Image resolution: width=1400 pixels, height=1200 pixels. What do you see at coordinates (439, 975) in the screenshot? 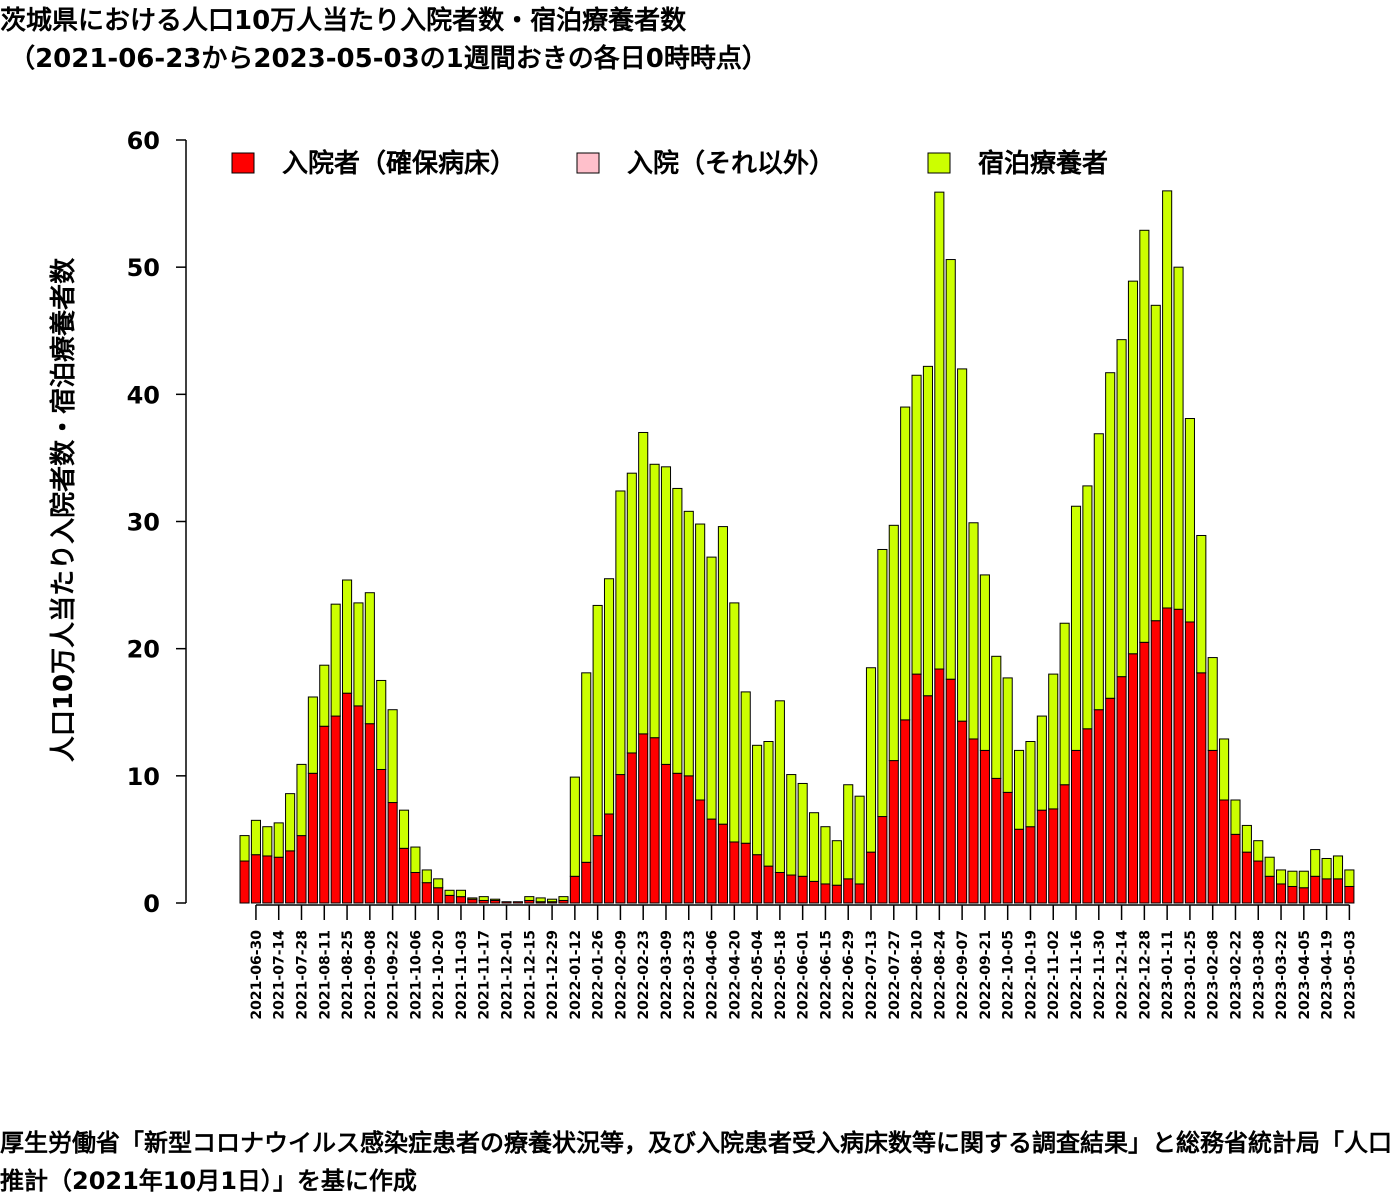
I see `x-tick-label: 2021-10-20` at bounding box center [439, 975].